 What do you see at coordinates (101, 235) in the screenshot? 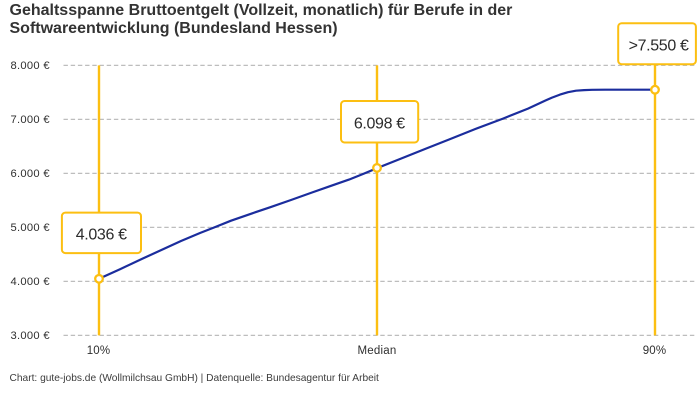
I see `svg-text: 4.036 €` at bounding box center [101, 235].